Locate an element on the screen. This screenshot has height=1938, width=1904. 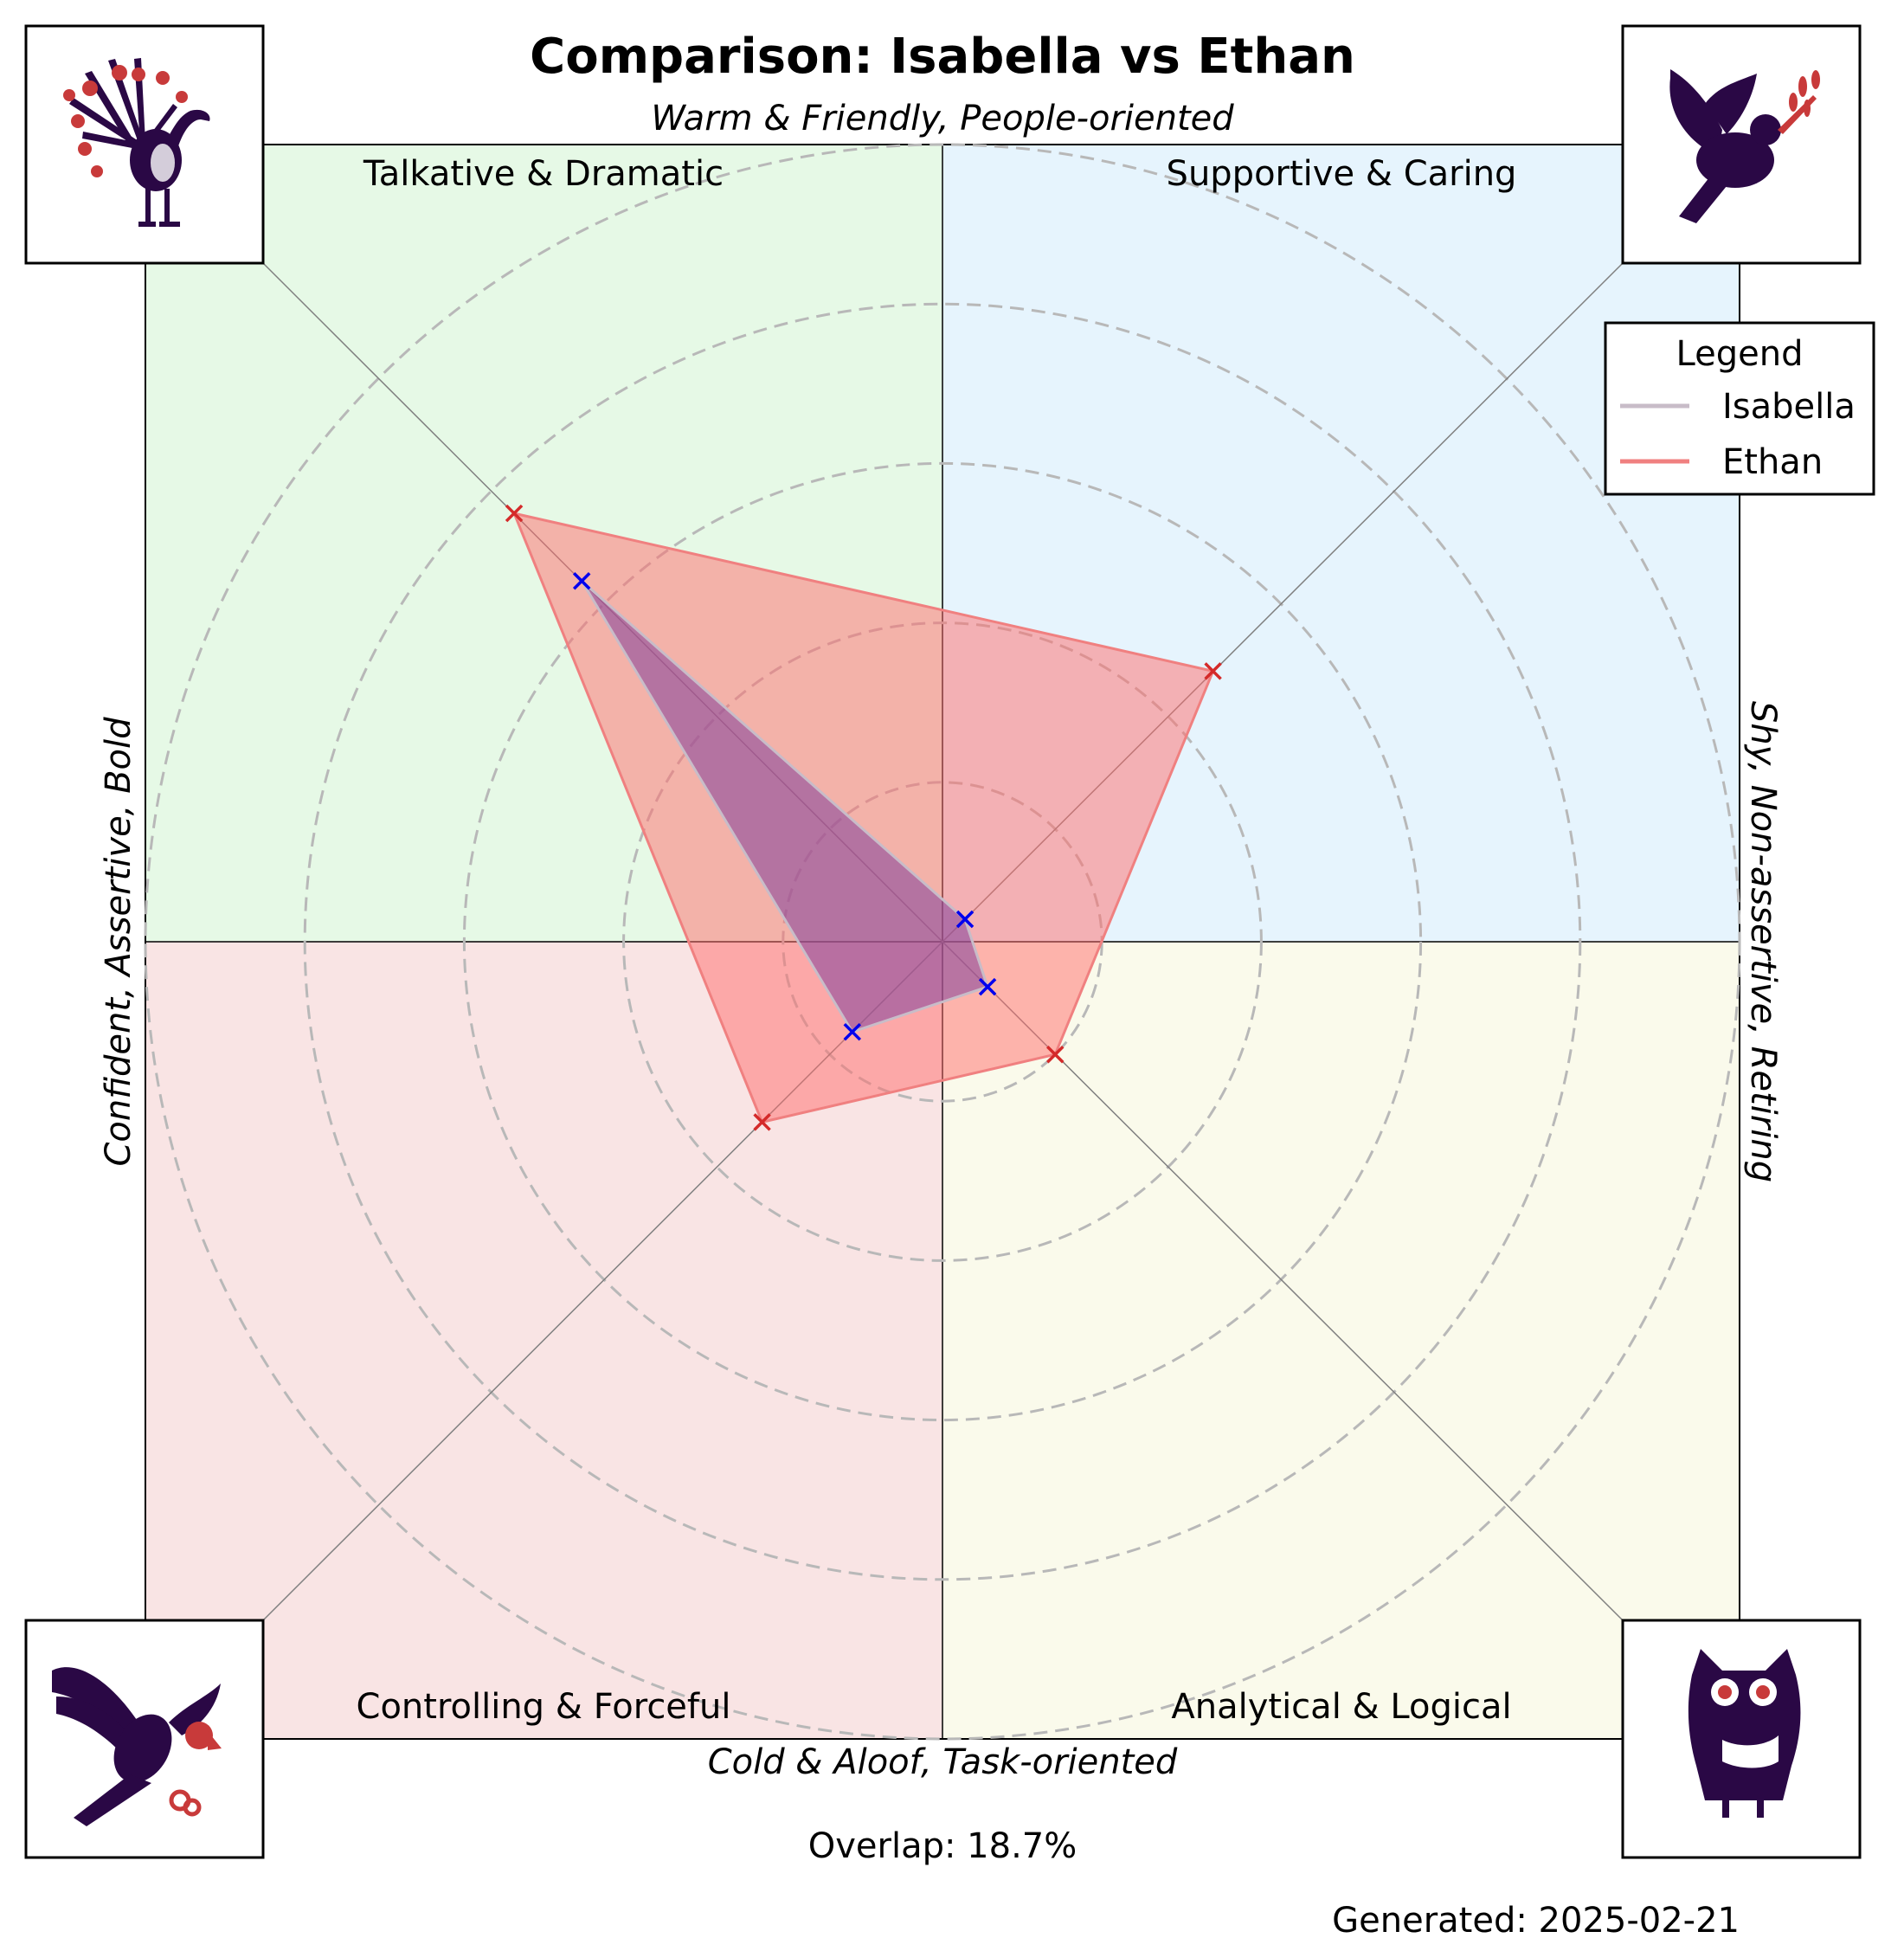
series-markers is located at coordinates (863, 817).